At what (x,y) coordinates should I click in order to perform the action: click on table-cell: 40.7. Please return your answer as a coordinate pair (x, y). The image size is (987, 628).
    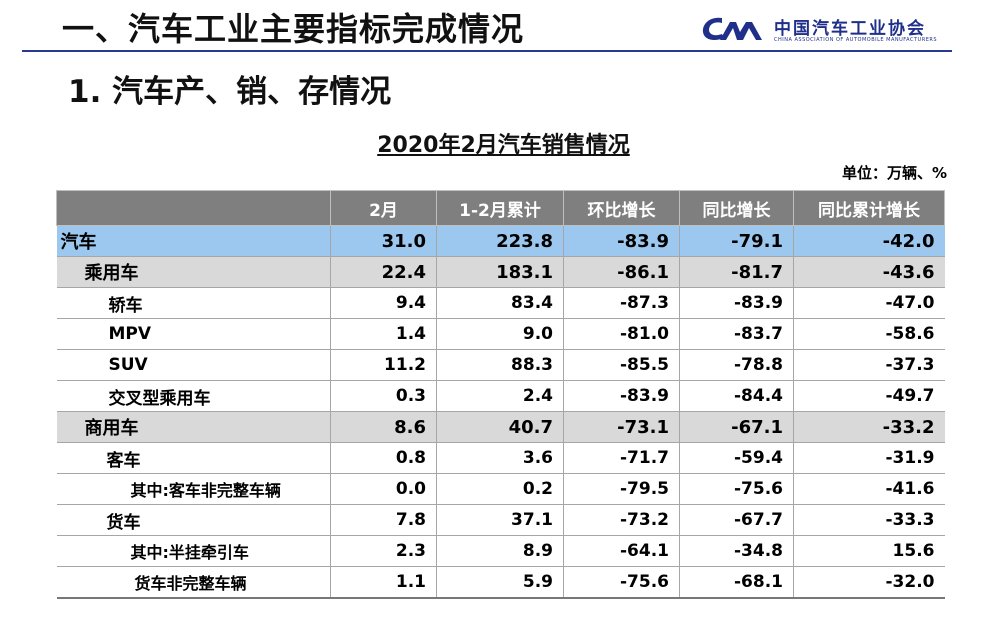
    Looking at the image, I should click on (500, 427).